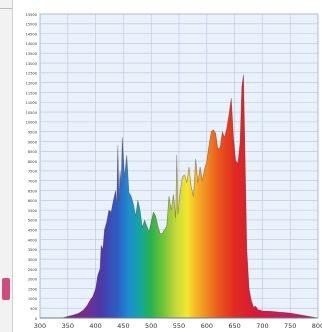  I want to click on y-tick-label: 4000, so click(33, 240).